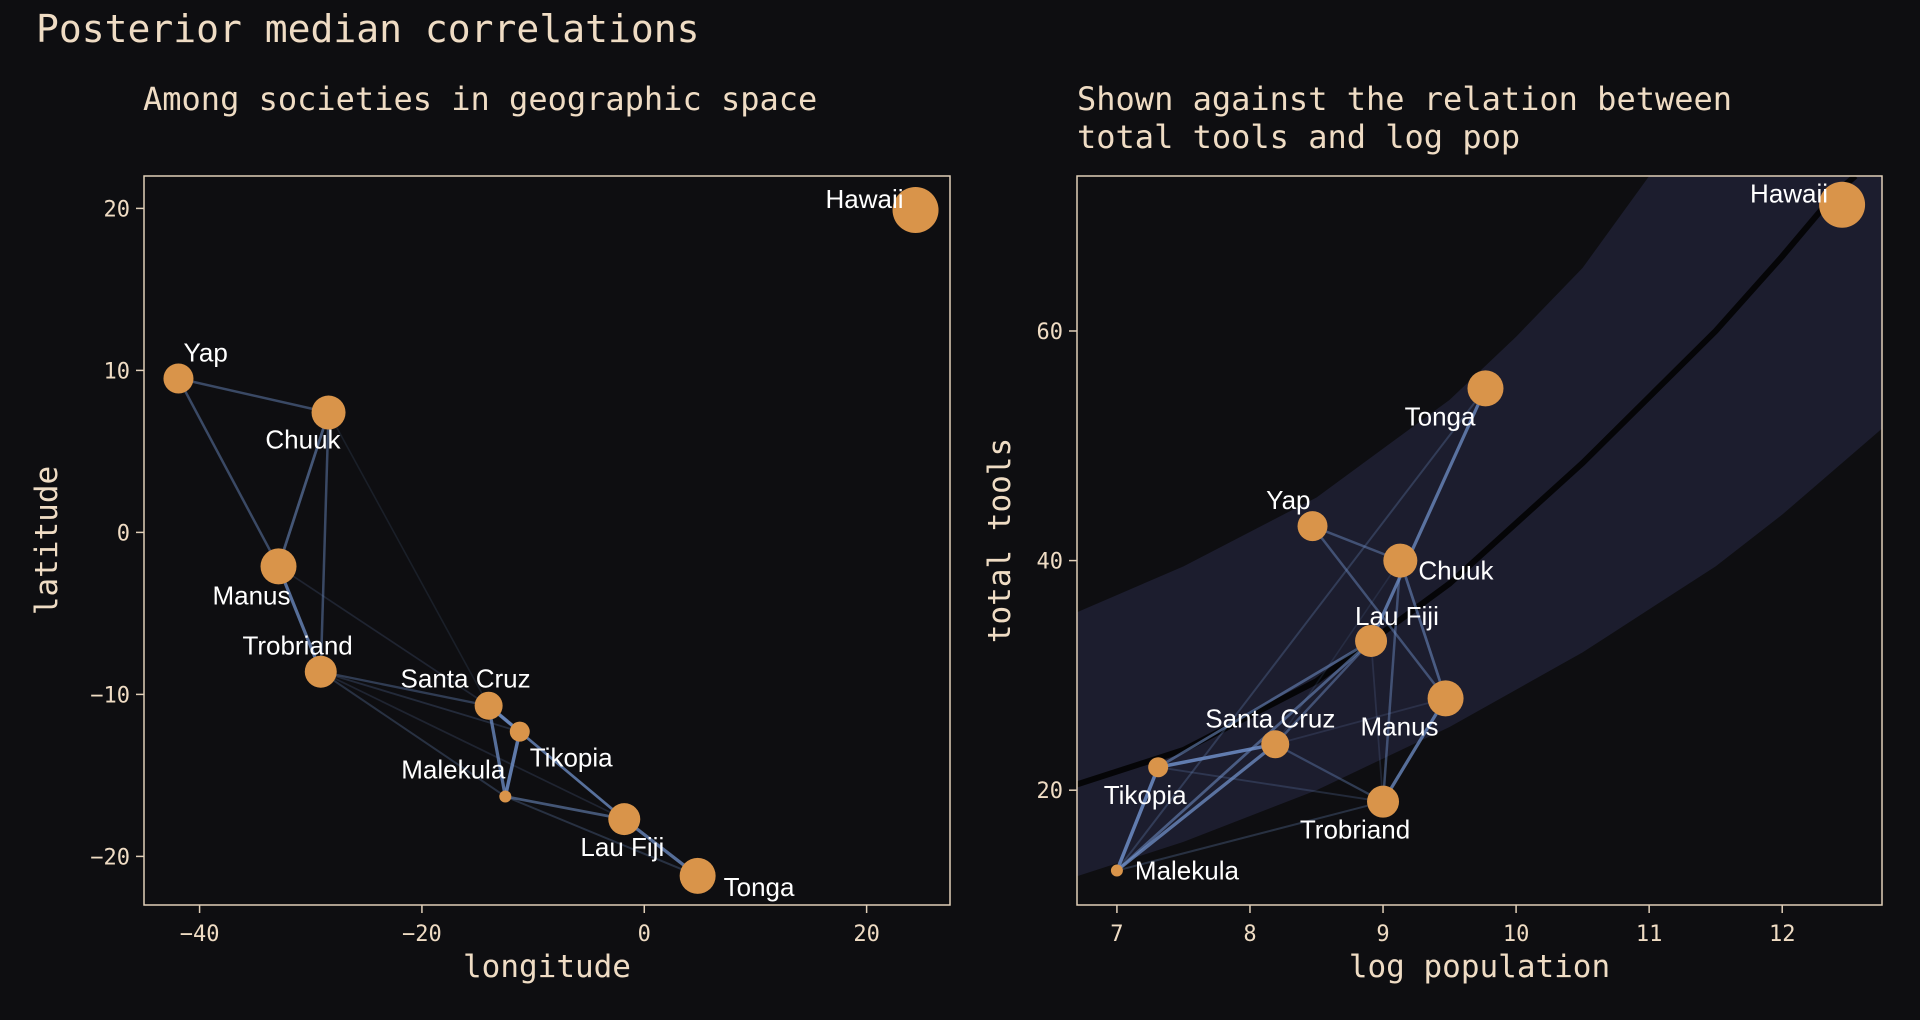  I want to click on x-axis-label: longitude, so click(547, 967).